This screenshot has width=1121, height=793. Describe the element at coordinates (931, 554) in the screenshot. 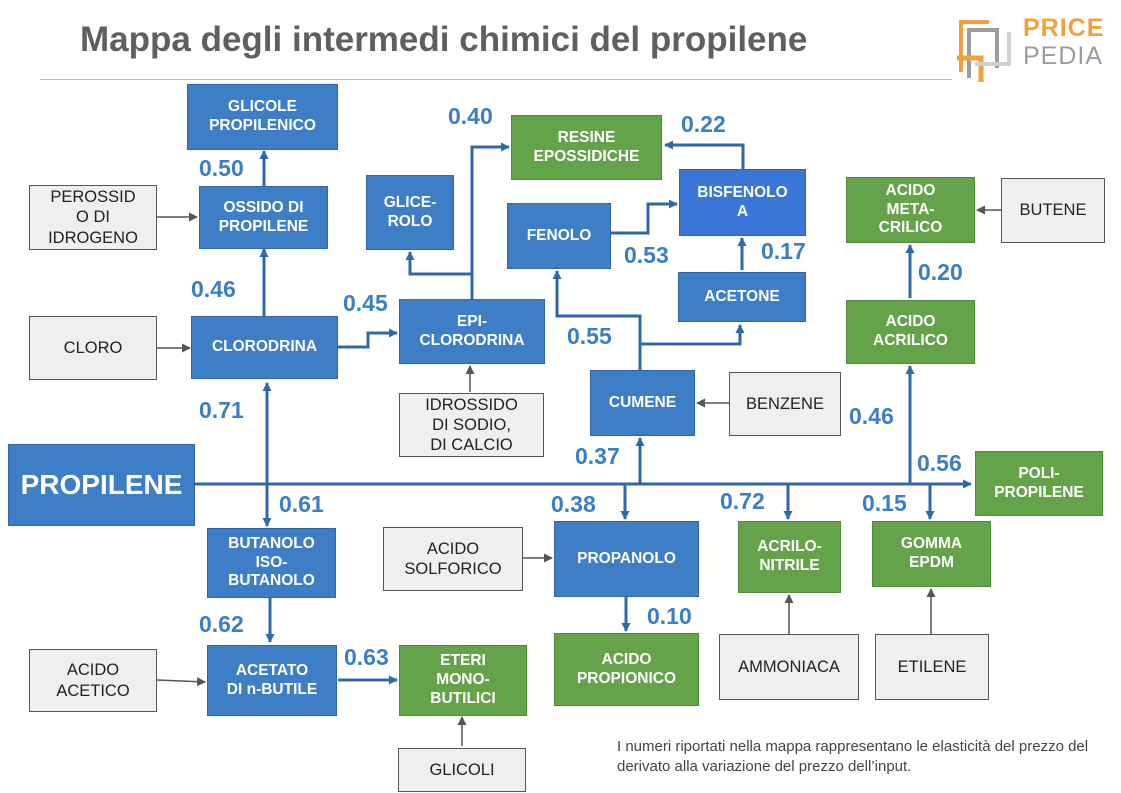

I see `node-gomma-epdm: GOMMA EPDM` at that location.